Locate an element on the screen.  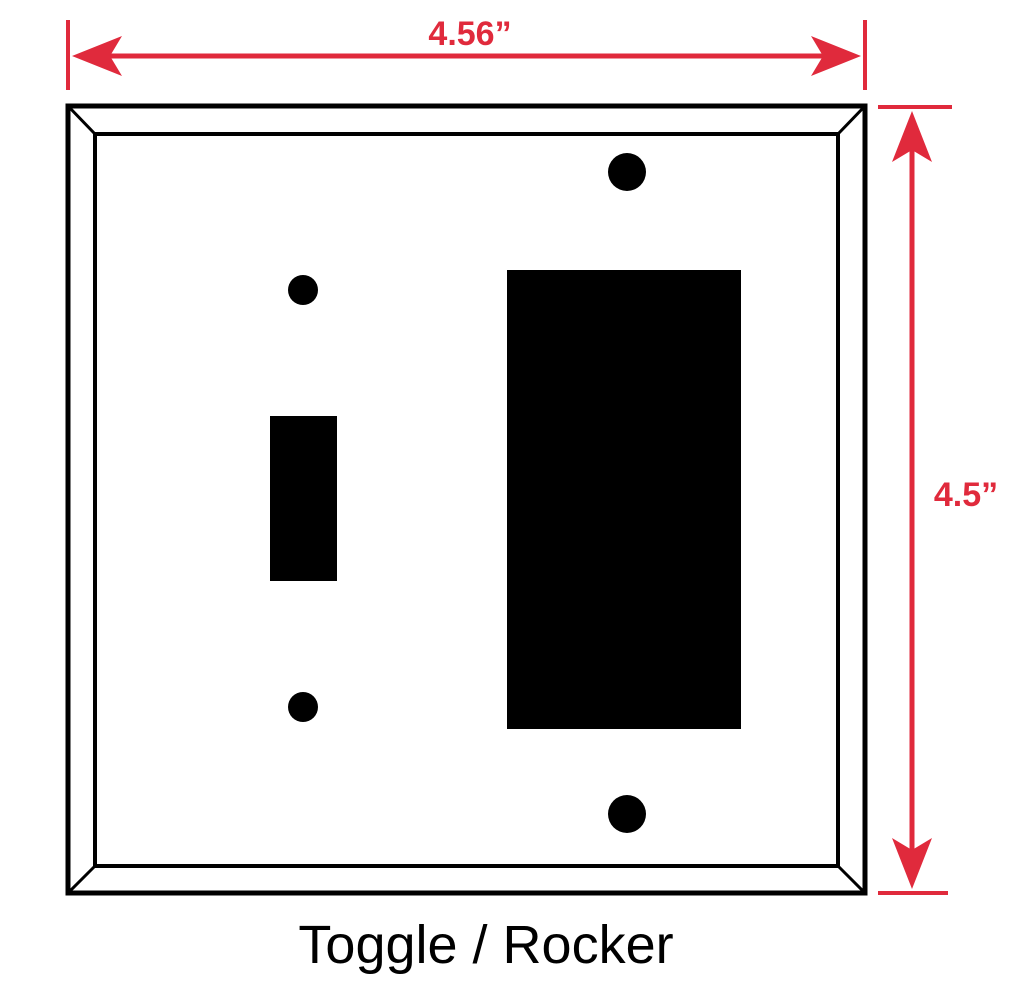
toggle-opening is located at coordinates (303, 498).